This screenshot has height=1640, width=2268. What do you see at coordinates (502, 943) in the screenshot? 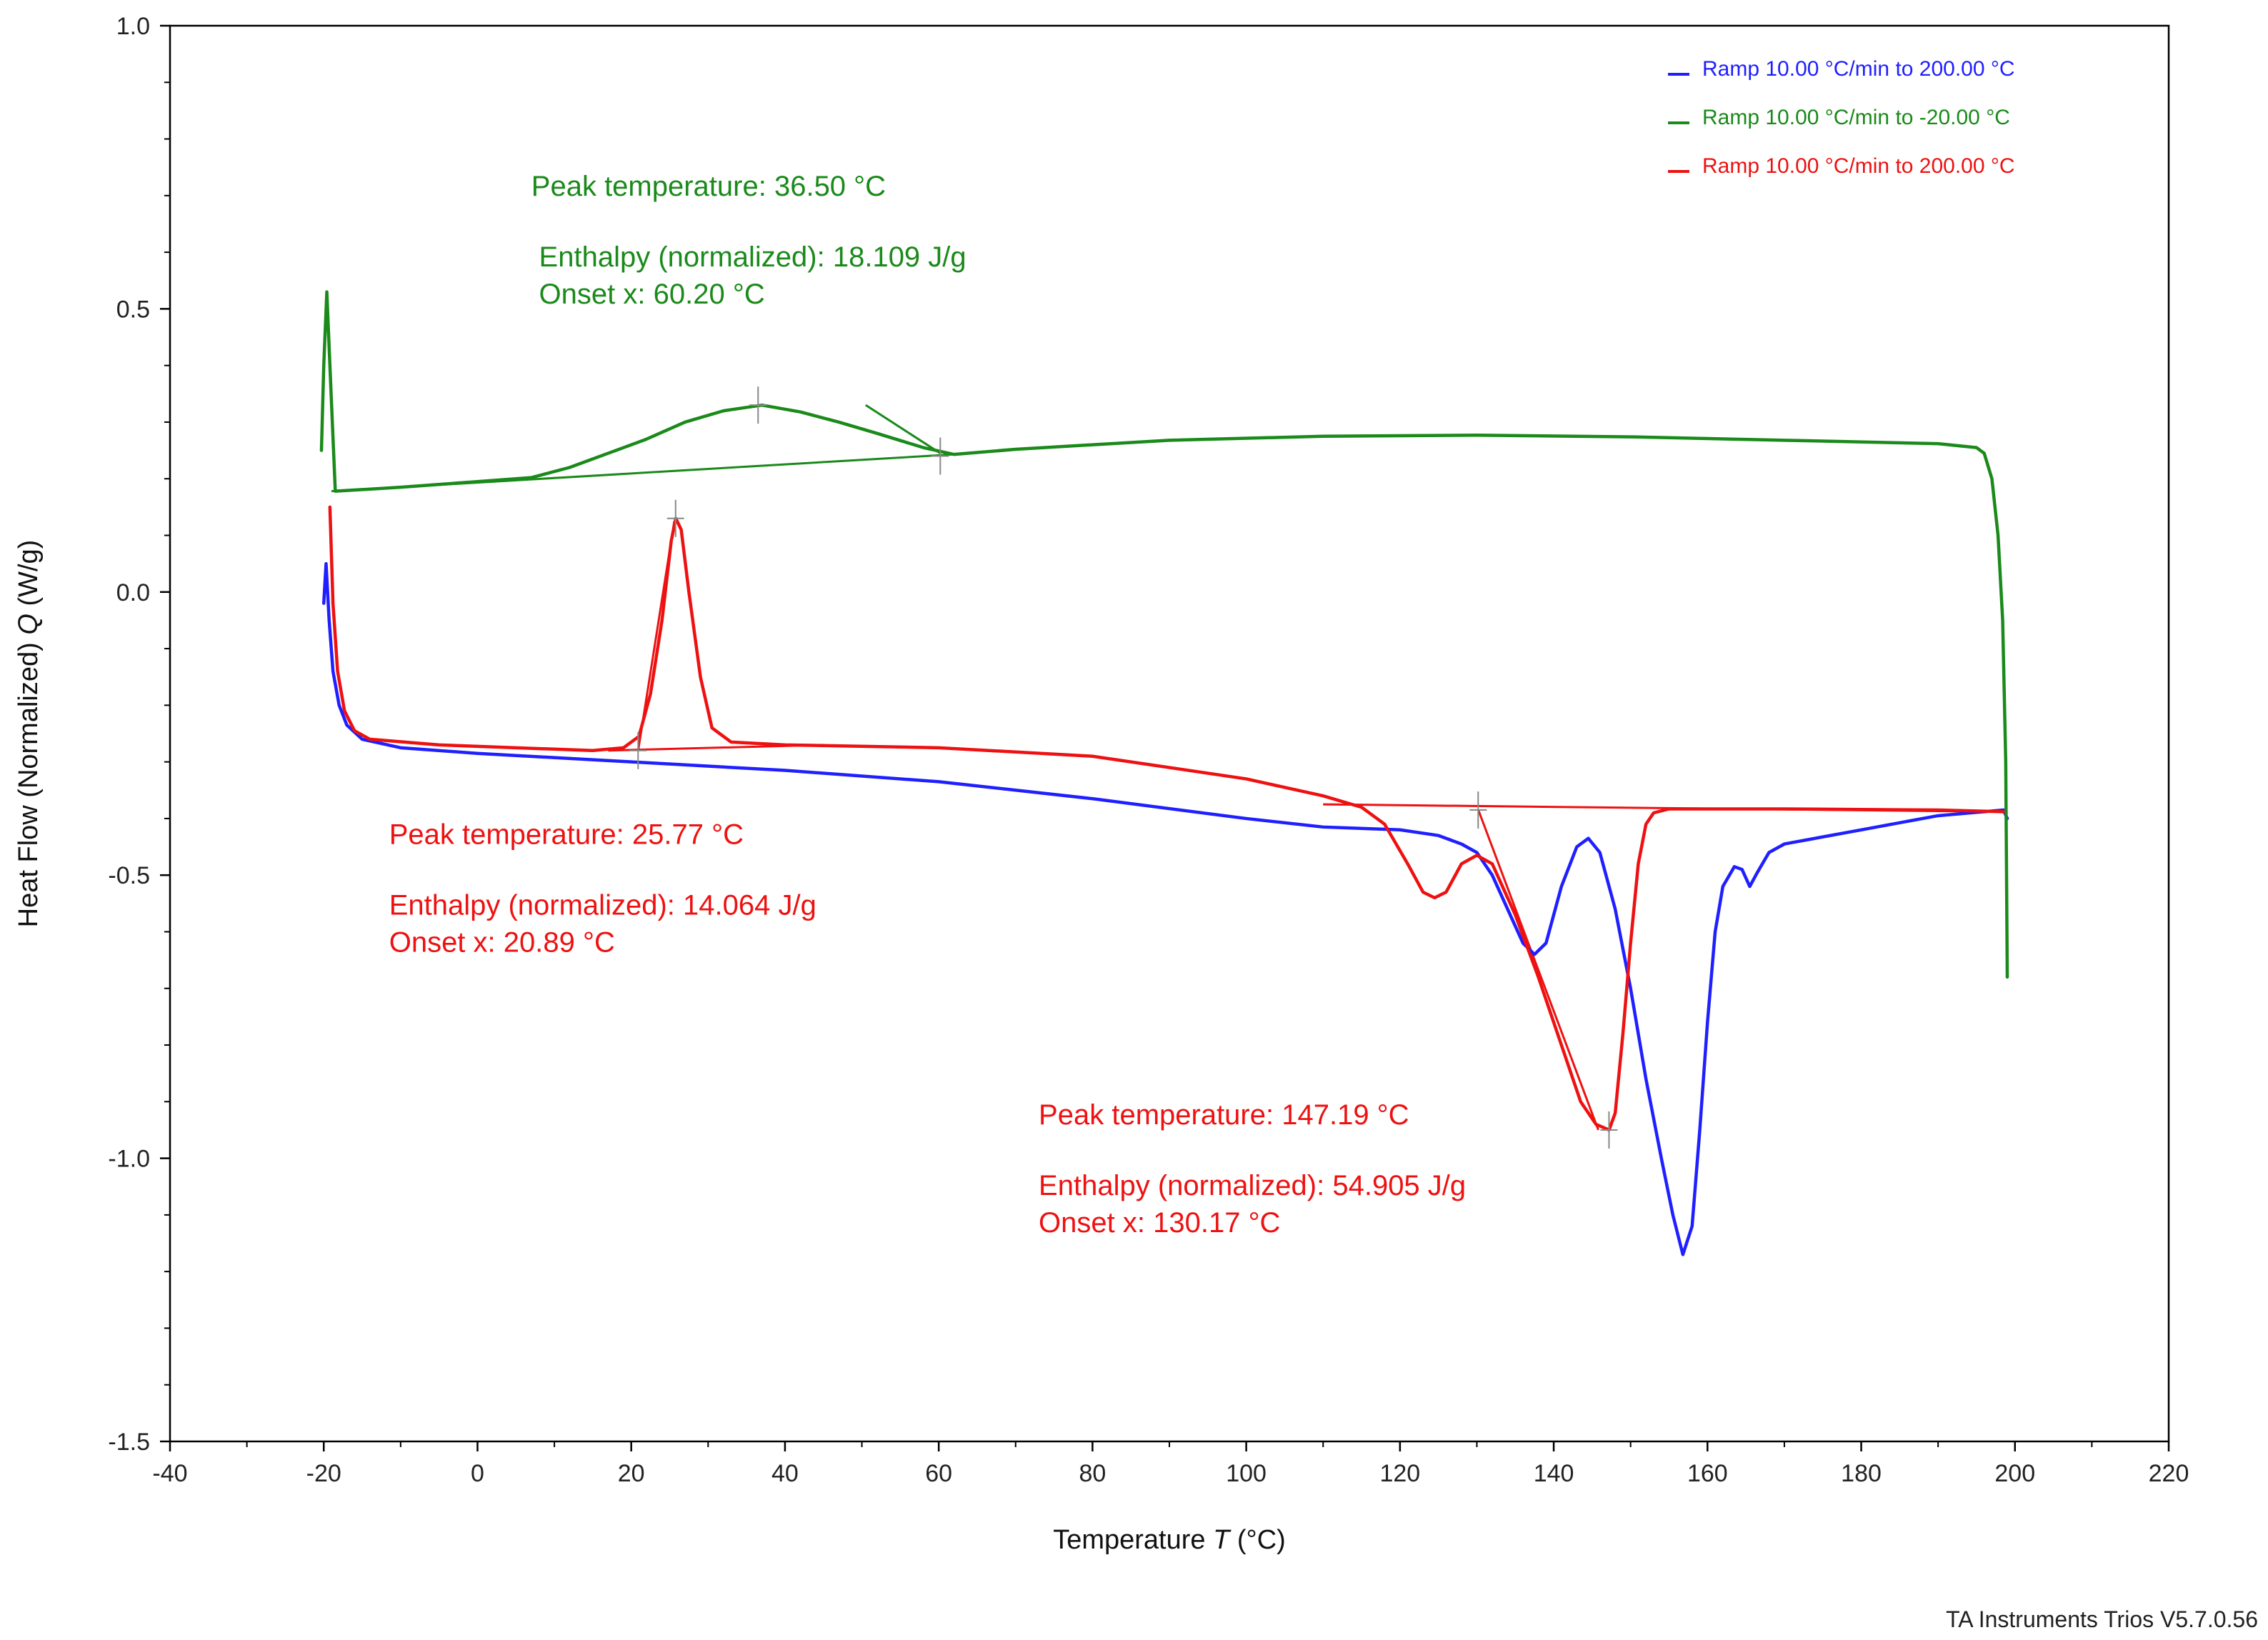
I see `annotation-red1-enthalpy: Onset x: 20.89 °C` at bounding box center [502, 943].